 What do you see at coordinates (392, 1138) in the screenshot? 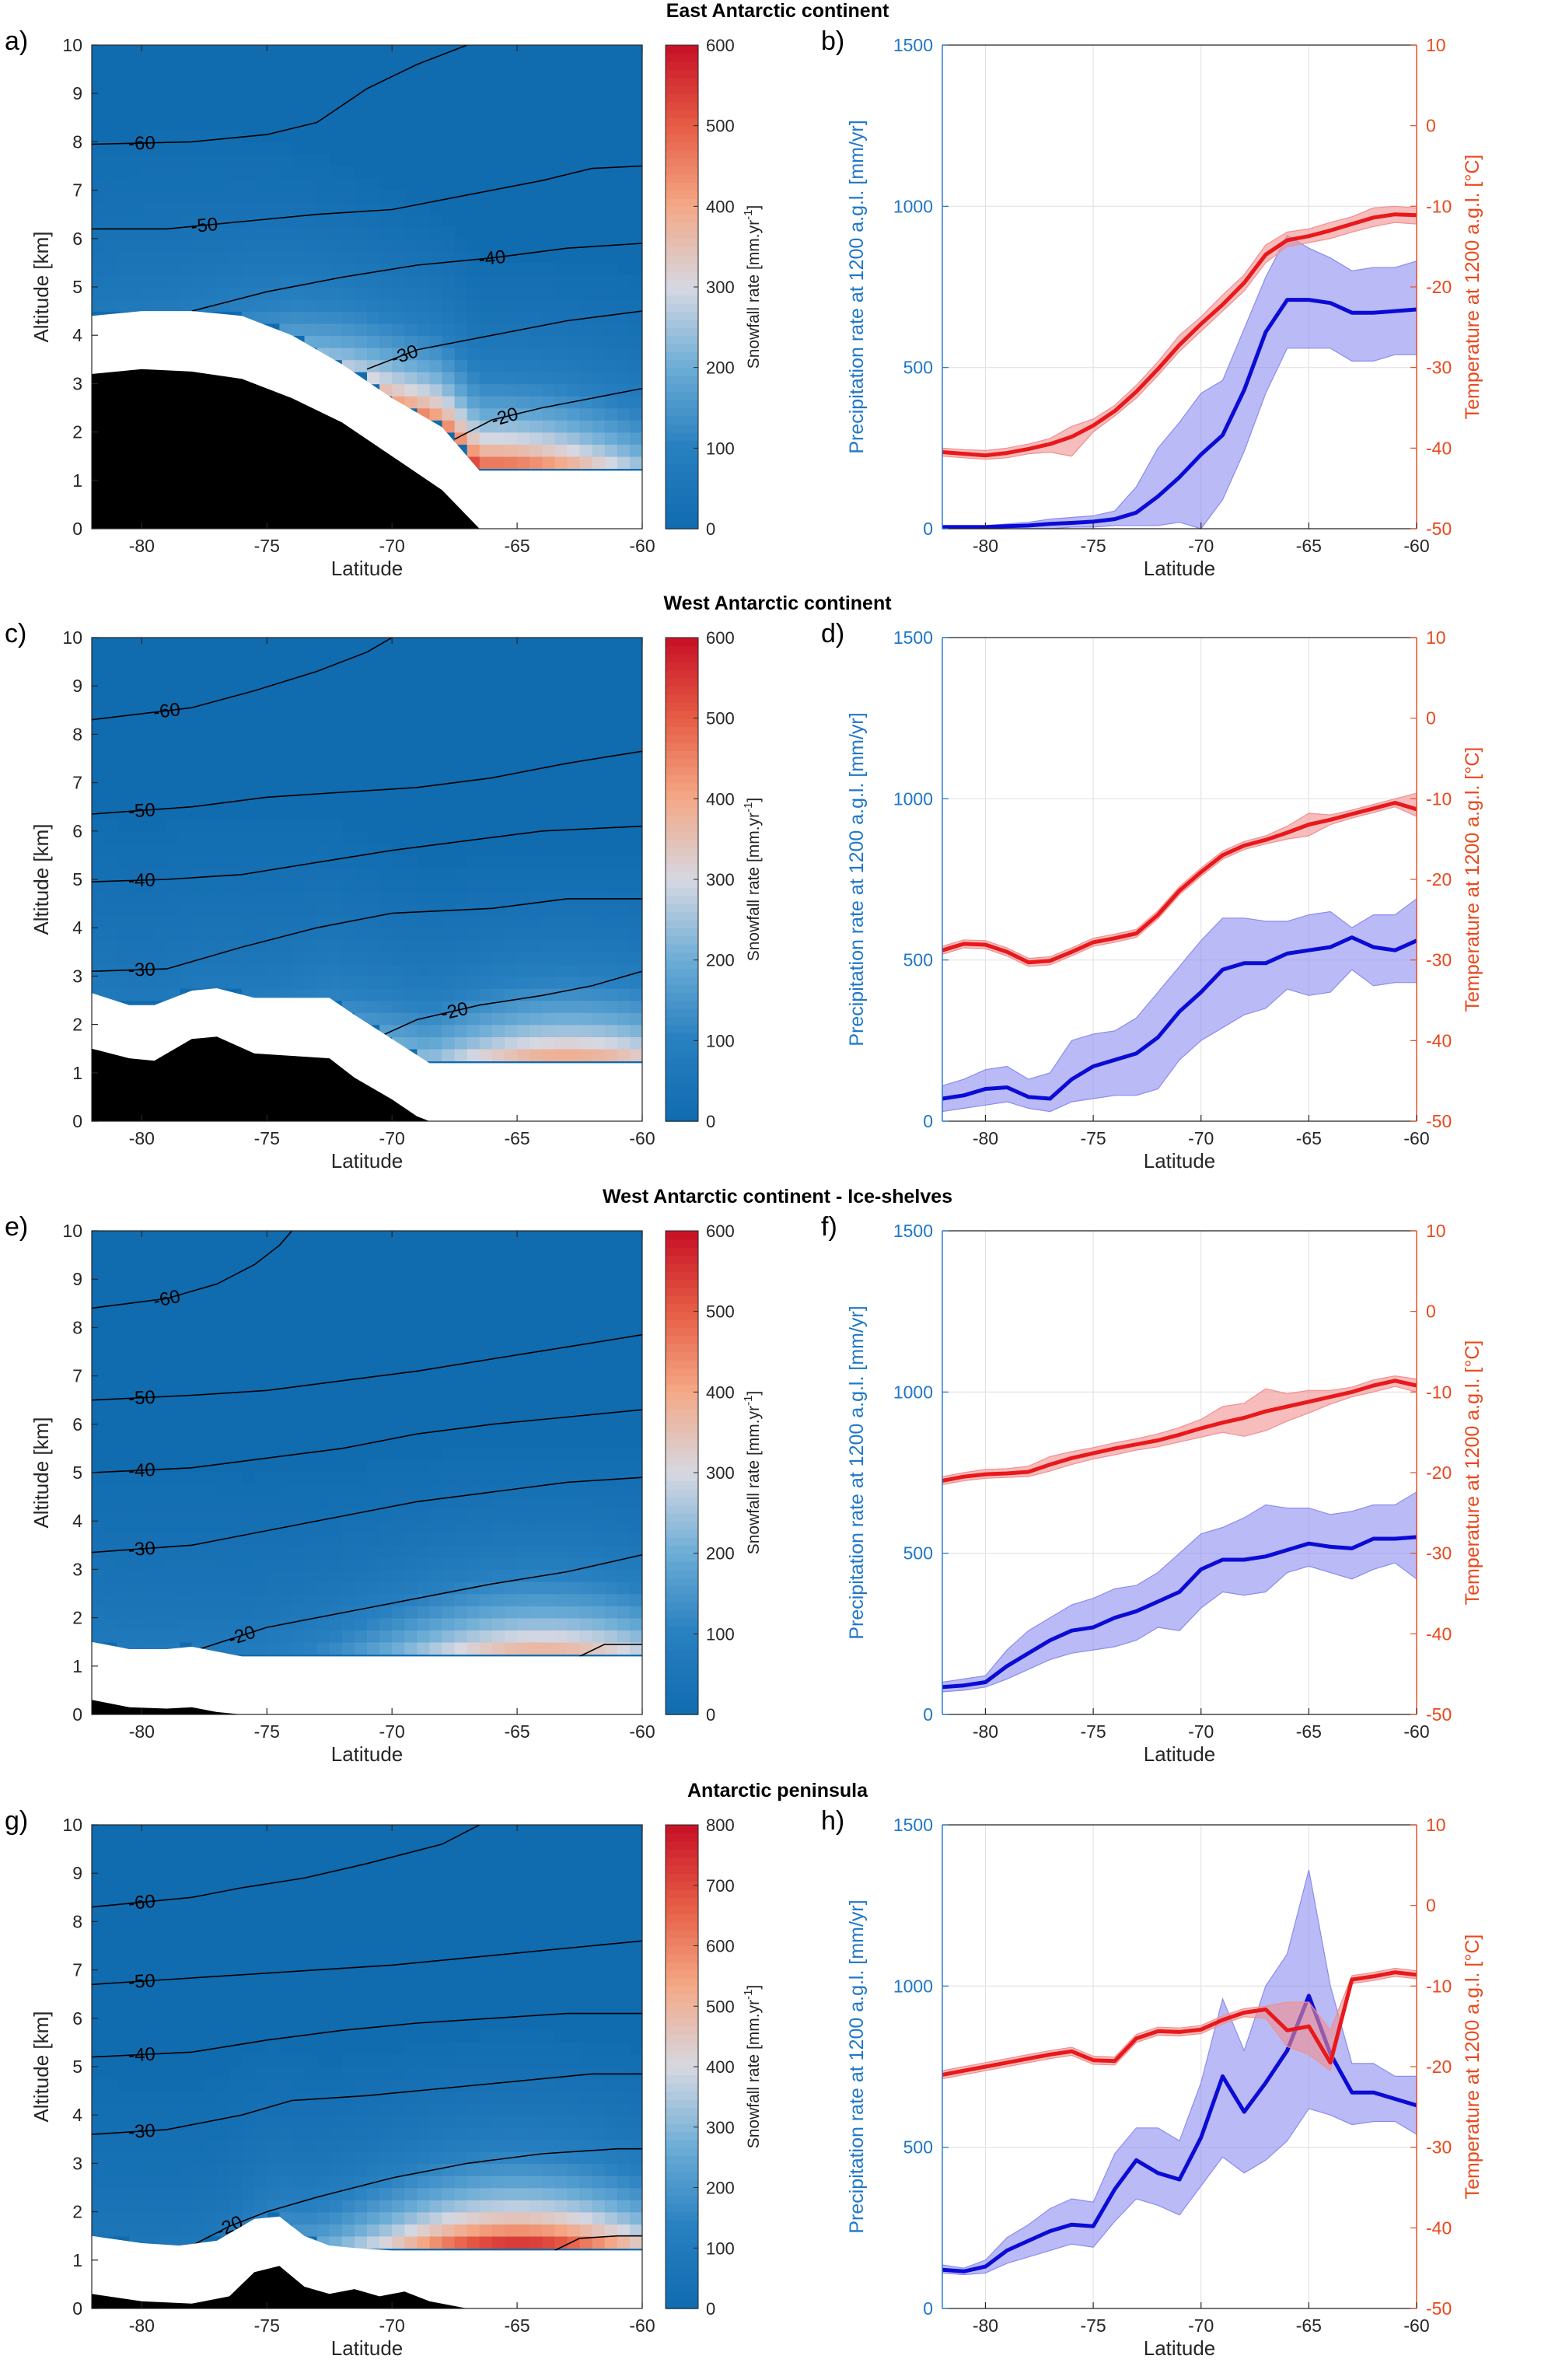
I see `x-tick-label: -70` at bounding box center [392, 1138].